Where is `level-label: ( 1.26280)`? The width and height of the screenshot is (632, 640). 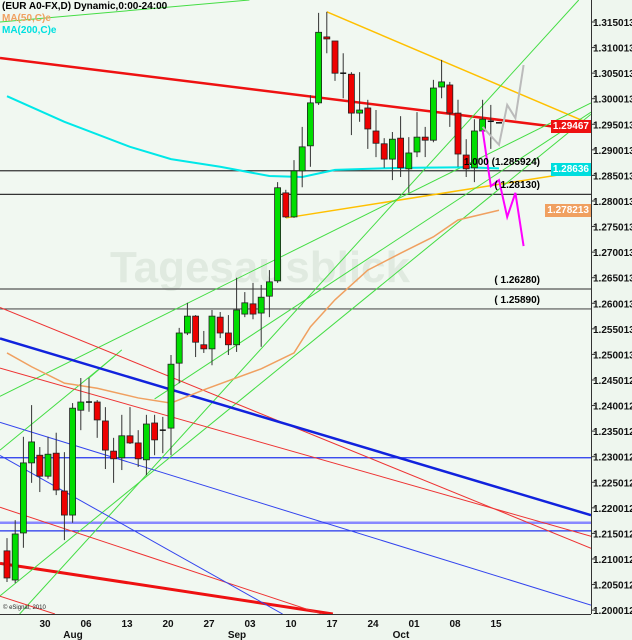 level-label: ( 1.26280) is located at coordinates (517, 281).